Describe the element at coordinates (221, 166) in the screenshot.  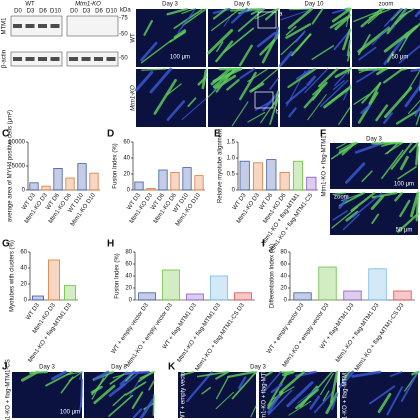
I see `y-axis-label: Relative myotube alignment` at that location.